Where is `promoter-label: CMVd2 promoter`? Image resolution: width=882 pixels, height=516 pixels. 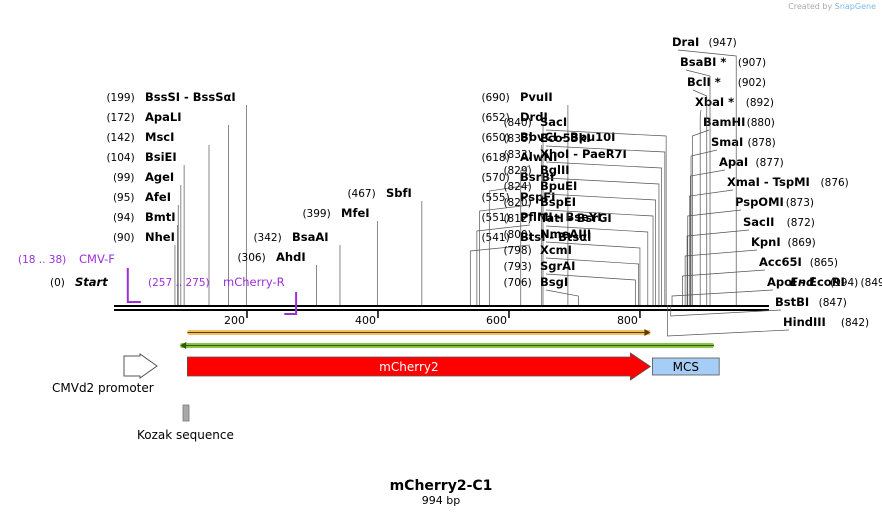
promoter-label: CMVd2 promoter is located at coordinates (103, 388).